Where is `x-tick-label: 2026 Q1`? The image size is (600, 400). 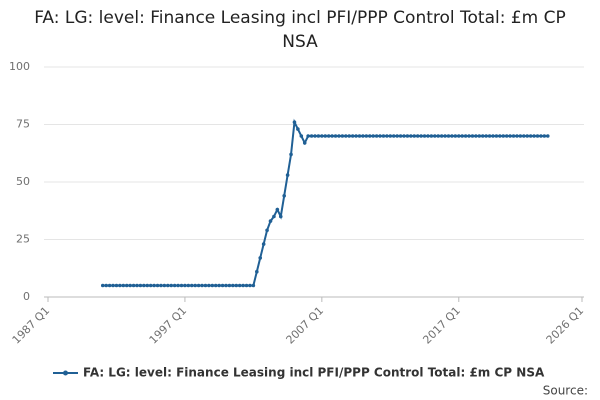 x-tick-label: 2026 Q1 is located at coordinates (565, 325).